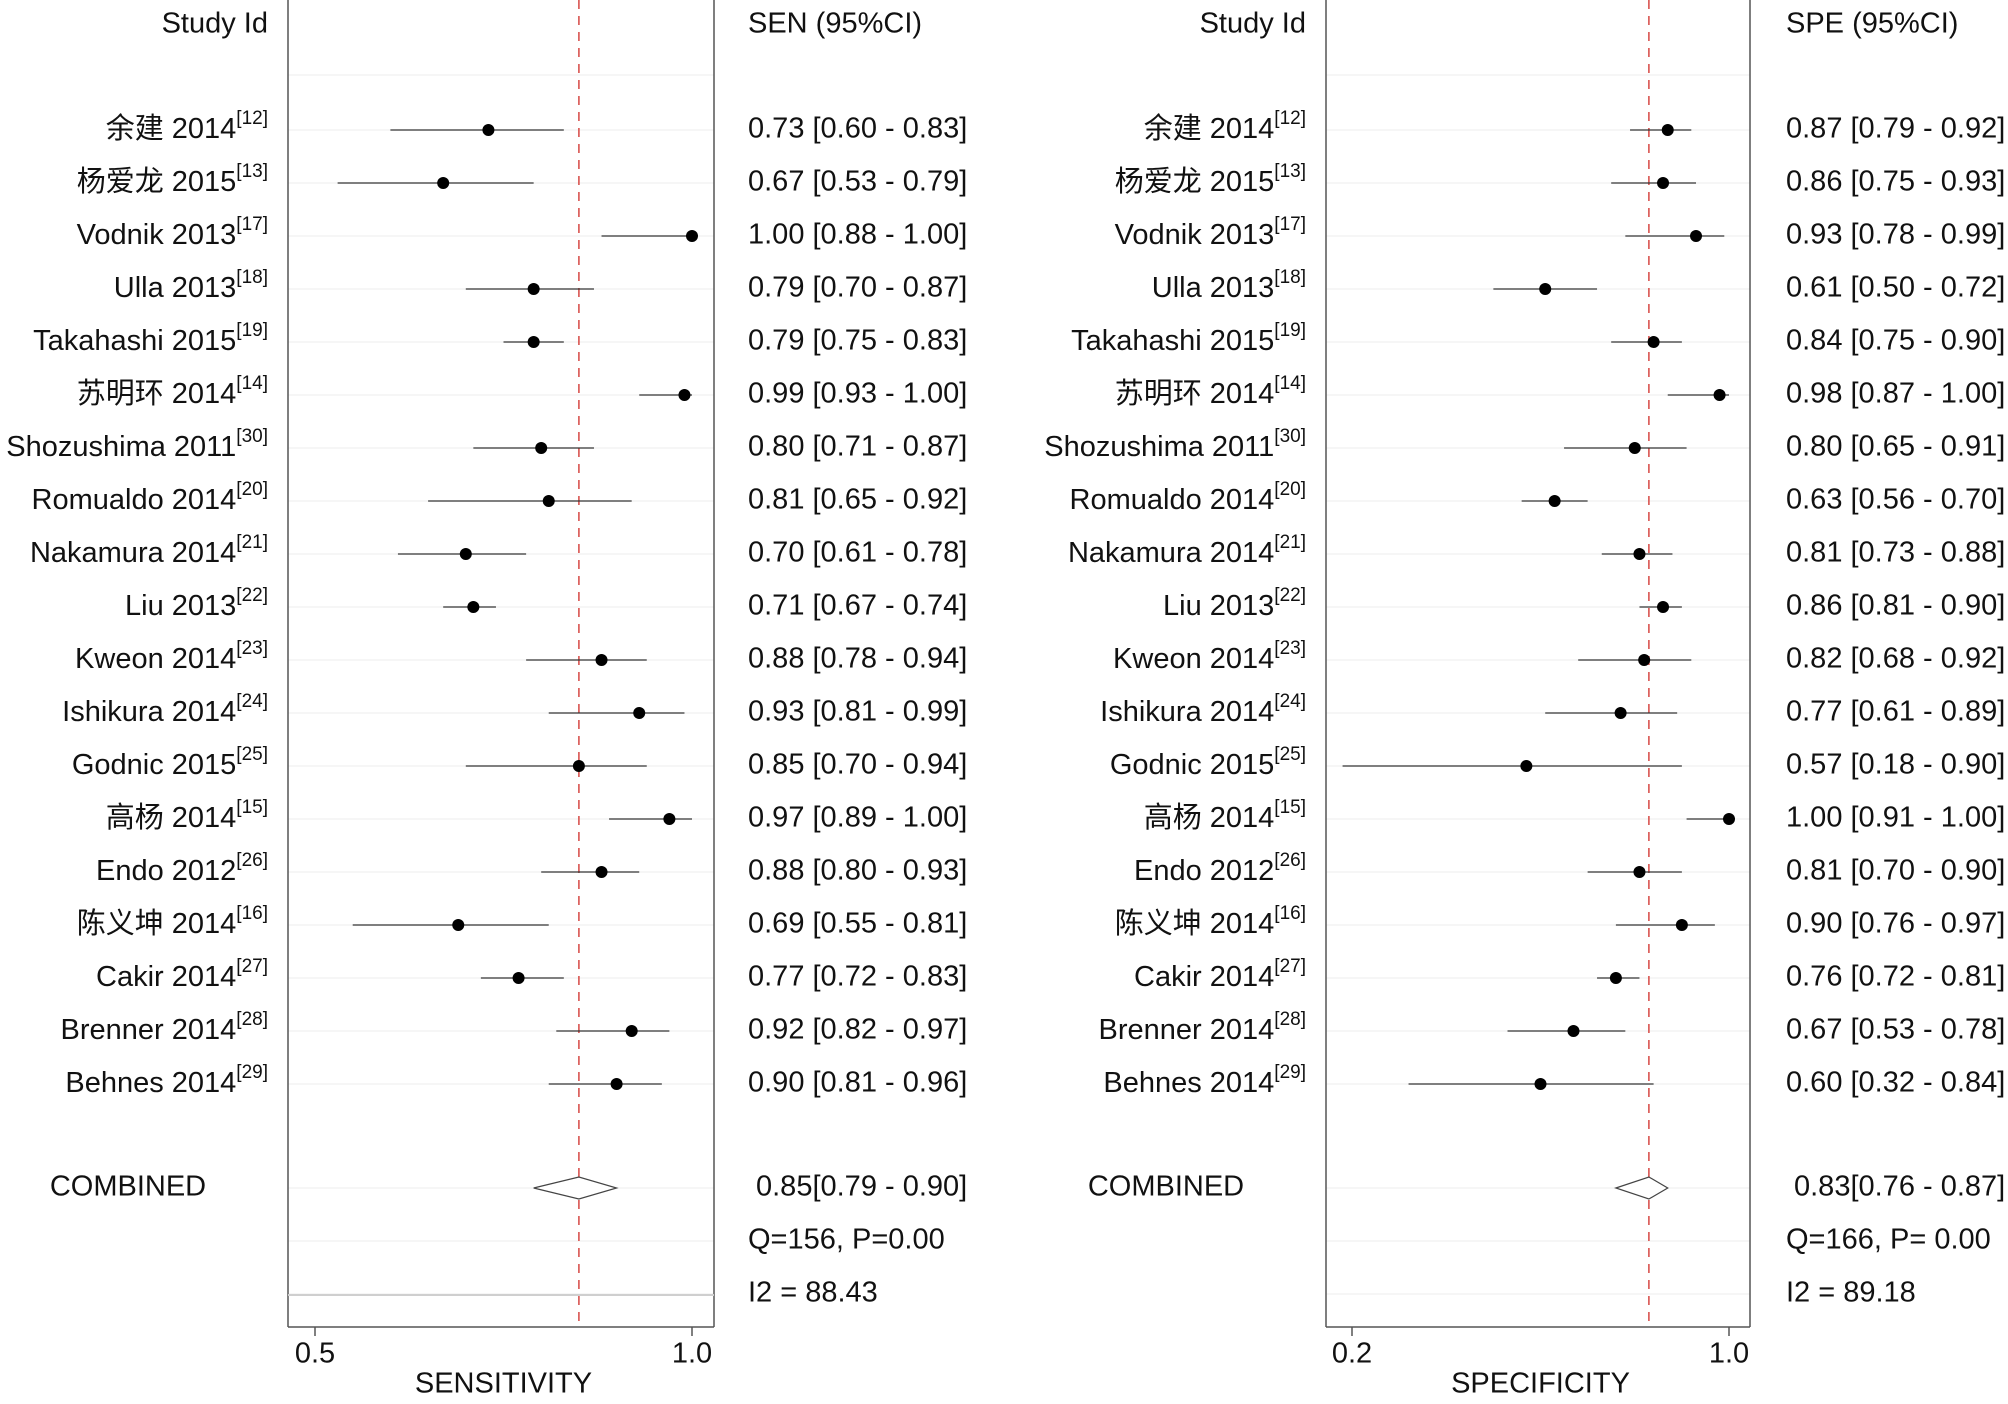  Describe the element at coordinates (1290, 277) in the screenshot. I see `study-reference: [18]` at that location.